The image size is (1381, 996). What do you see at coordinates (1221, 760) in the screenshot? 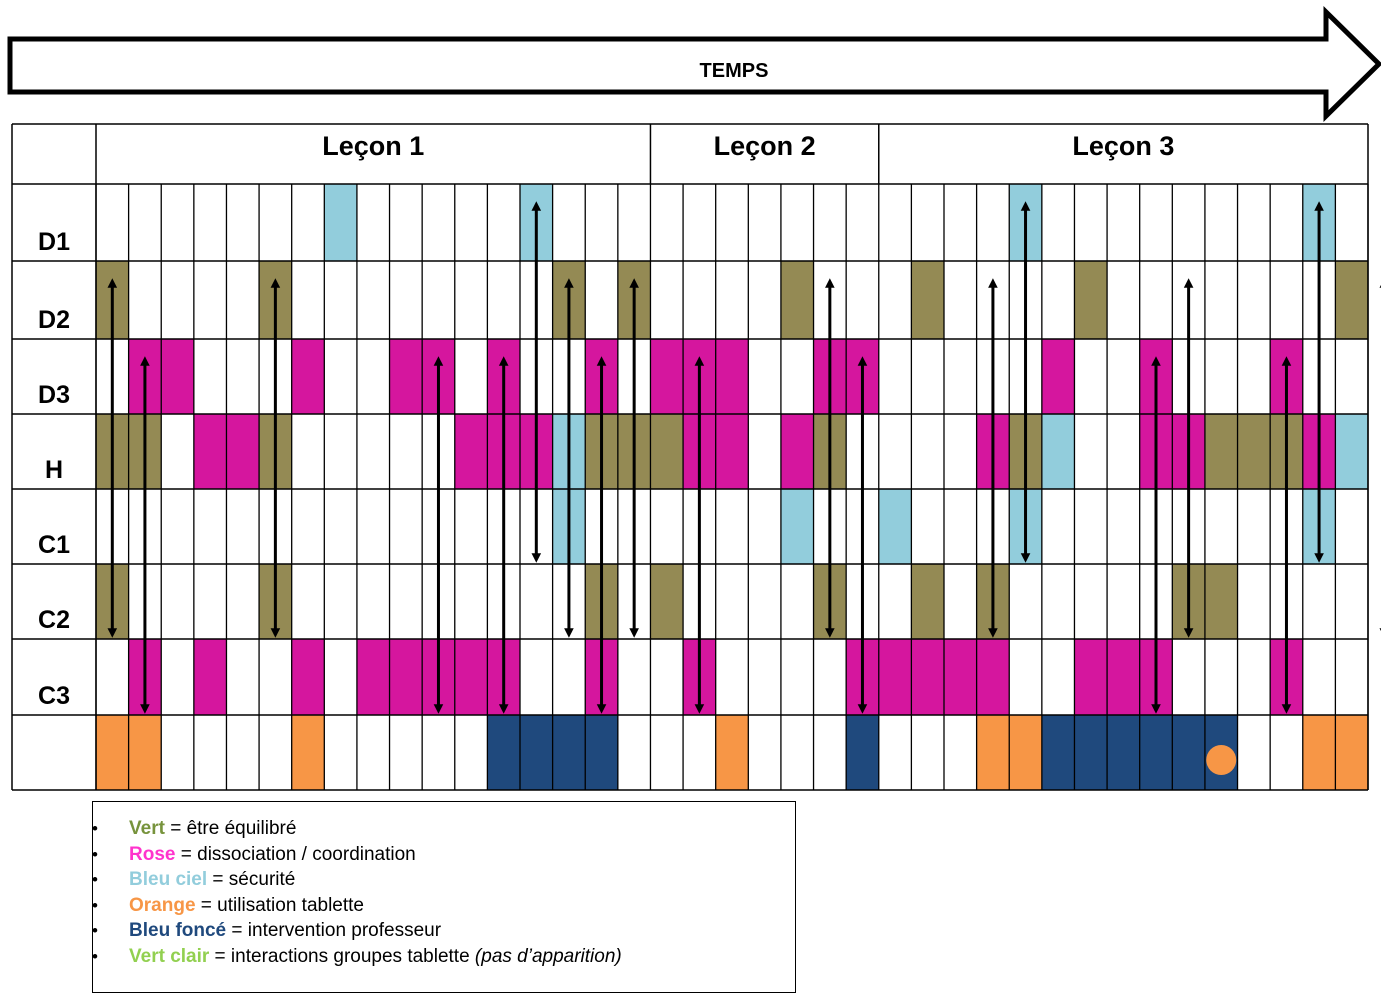
I see `tablet-dot` at bounding box center [1221, 760].